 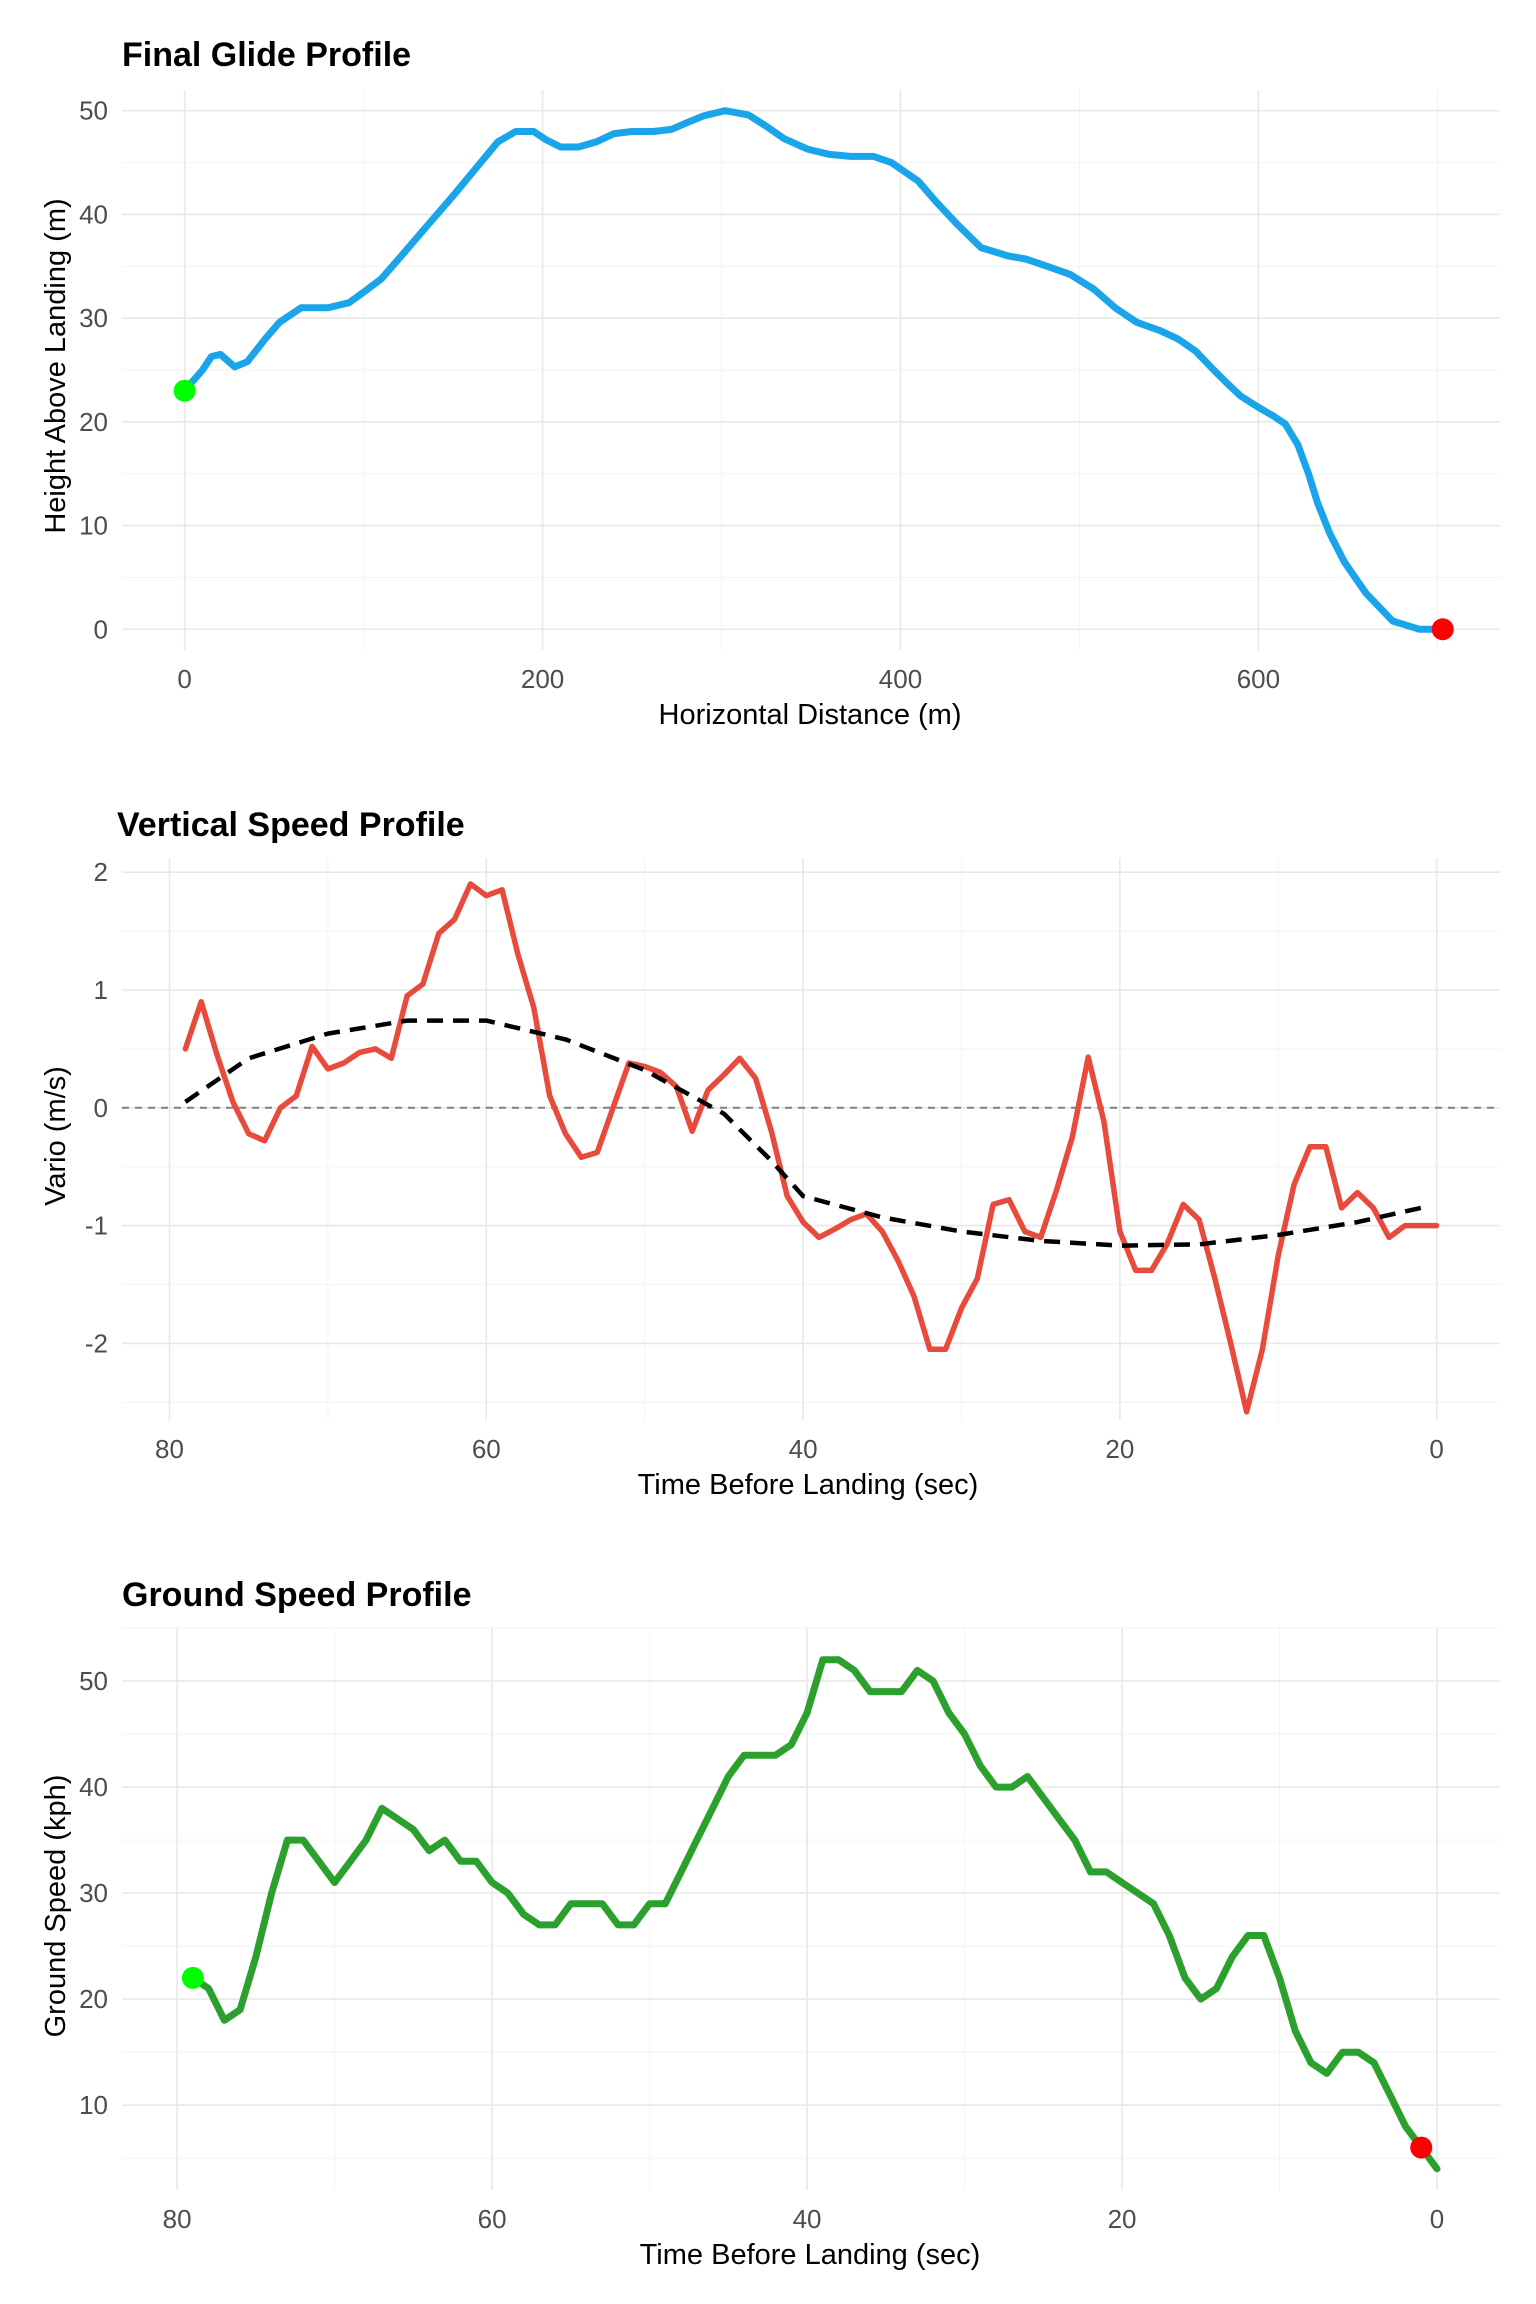 What do you see at coordinates (101, 990) in the screenshot?
I see `vario-y-tick-label: 1` at bounding box center [101, 990].